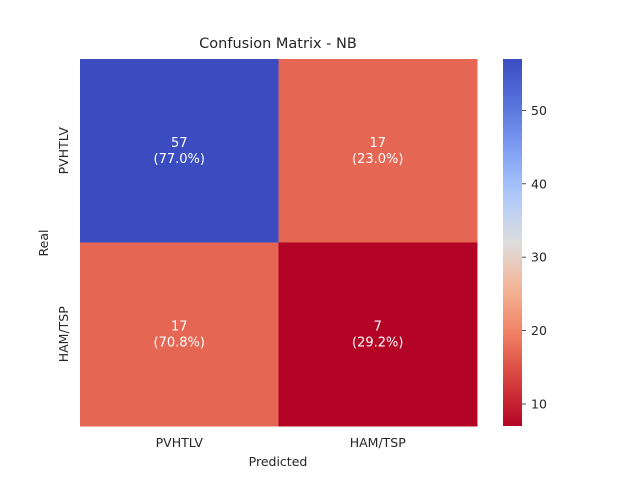 The width and height of the screenshot is (640, 480). Describe the element at coordinates (179, 342) in the screenshot. I see `cell-percent-label: (70.8%)` at that location.